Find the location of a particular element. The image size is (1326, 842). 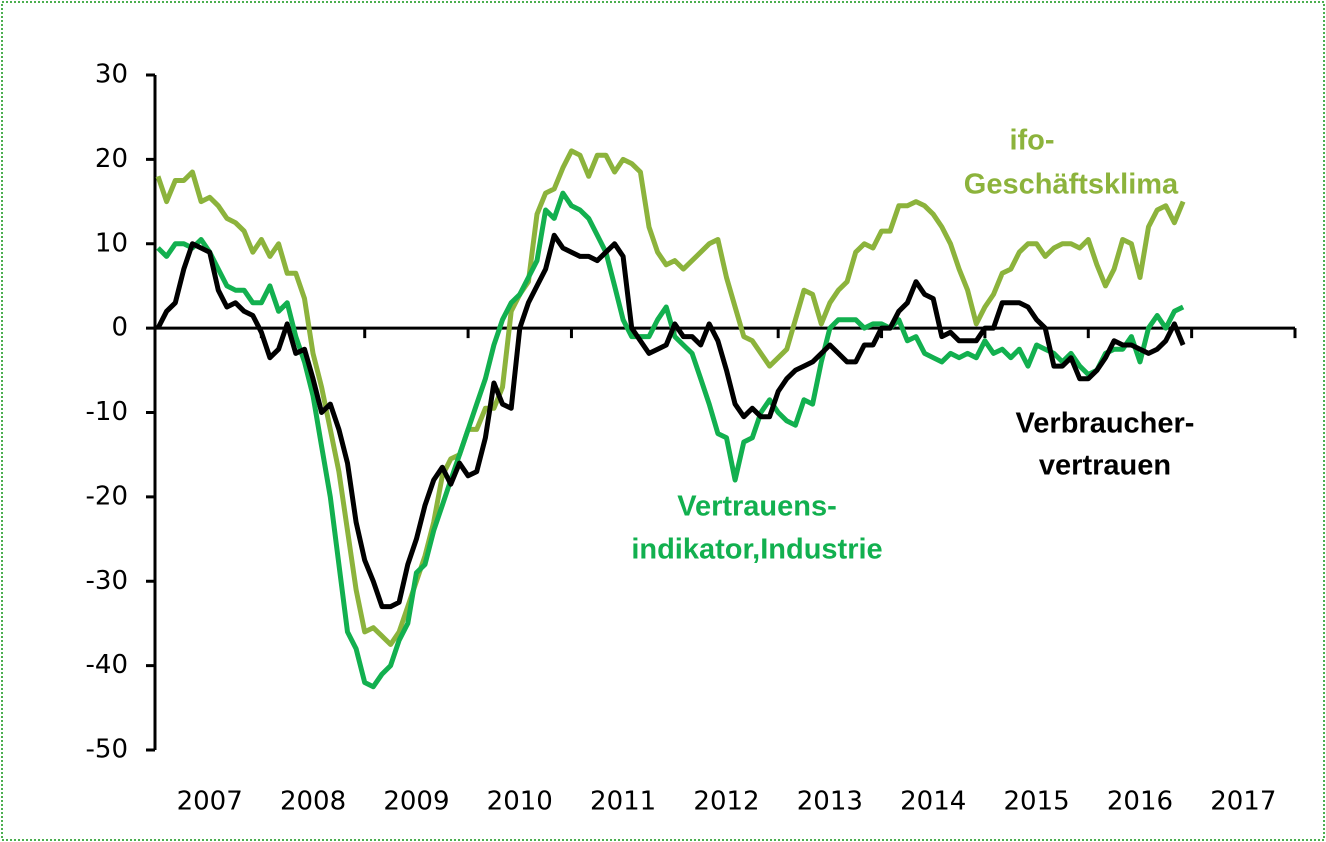

y-tick-label: -50 is located at coordinates (107, 750).